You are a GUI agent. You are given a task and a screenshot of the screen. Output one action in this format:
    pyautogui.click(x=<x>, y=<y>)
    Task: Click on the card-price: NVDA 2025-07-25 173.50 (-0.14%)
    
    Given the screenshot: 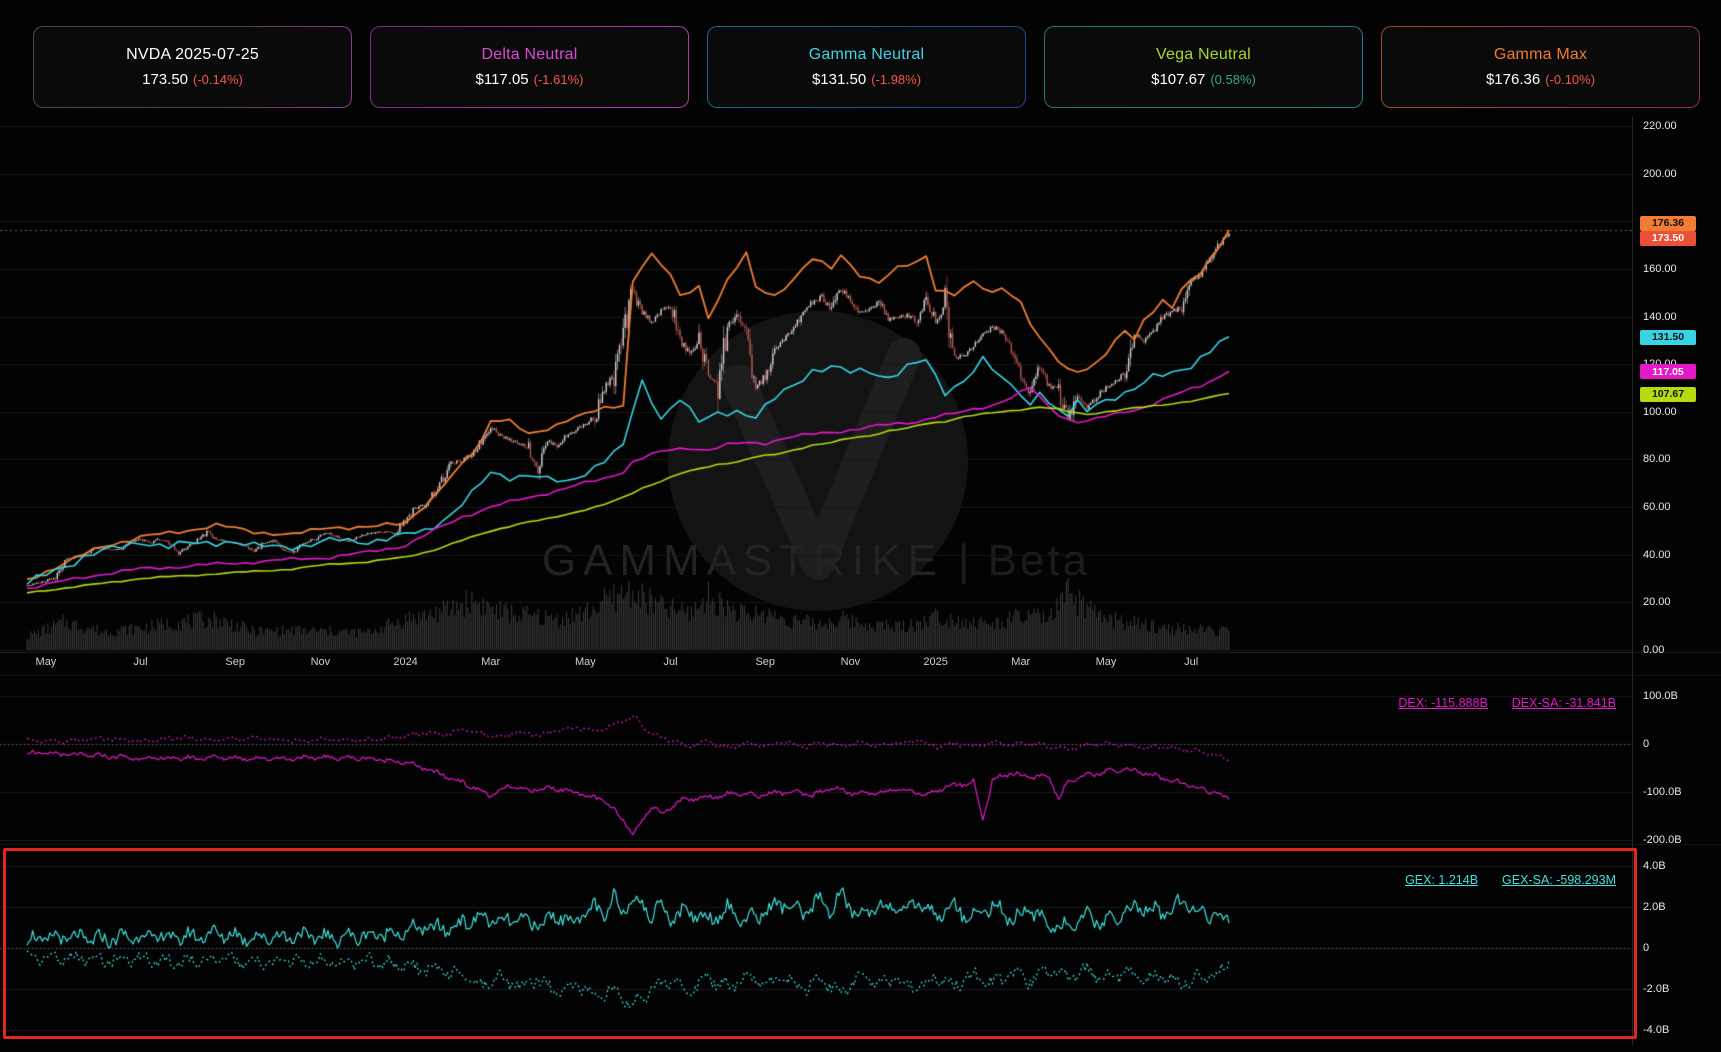 What is the action you would take?
    pyautogui.click(x=192, y=67)
    